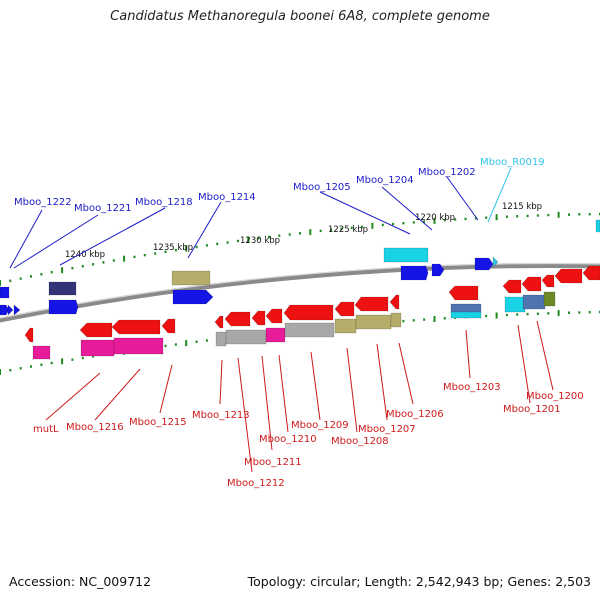 This screenshot has height=600, width=600. I want to click on scale-label: 1240 kbp, so click(85, 255).